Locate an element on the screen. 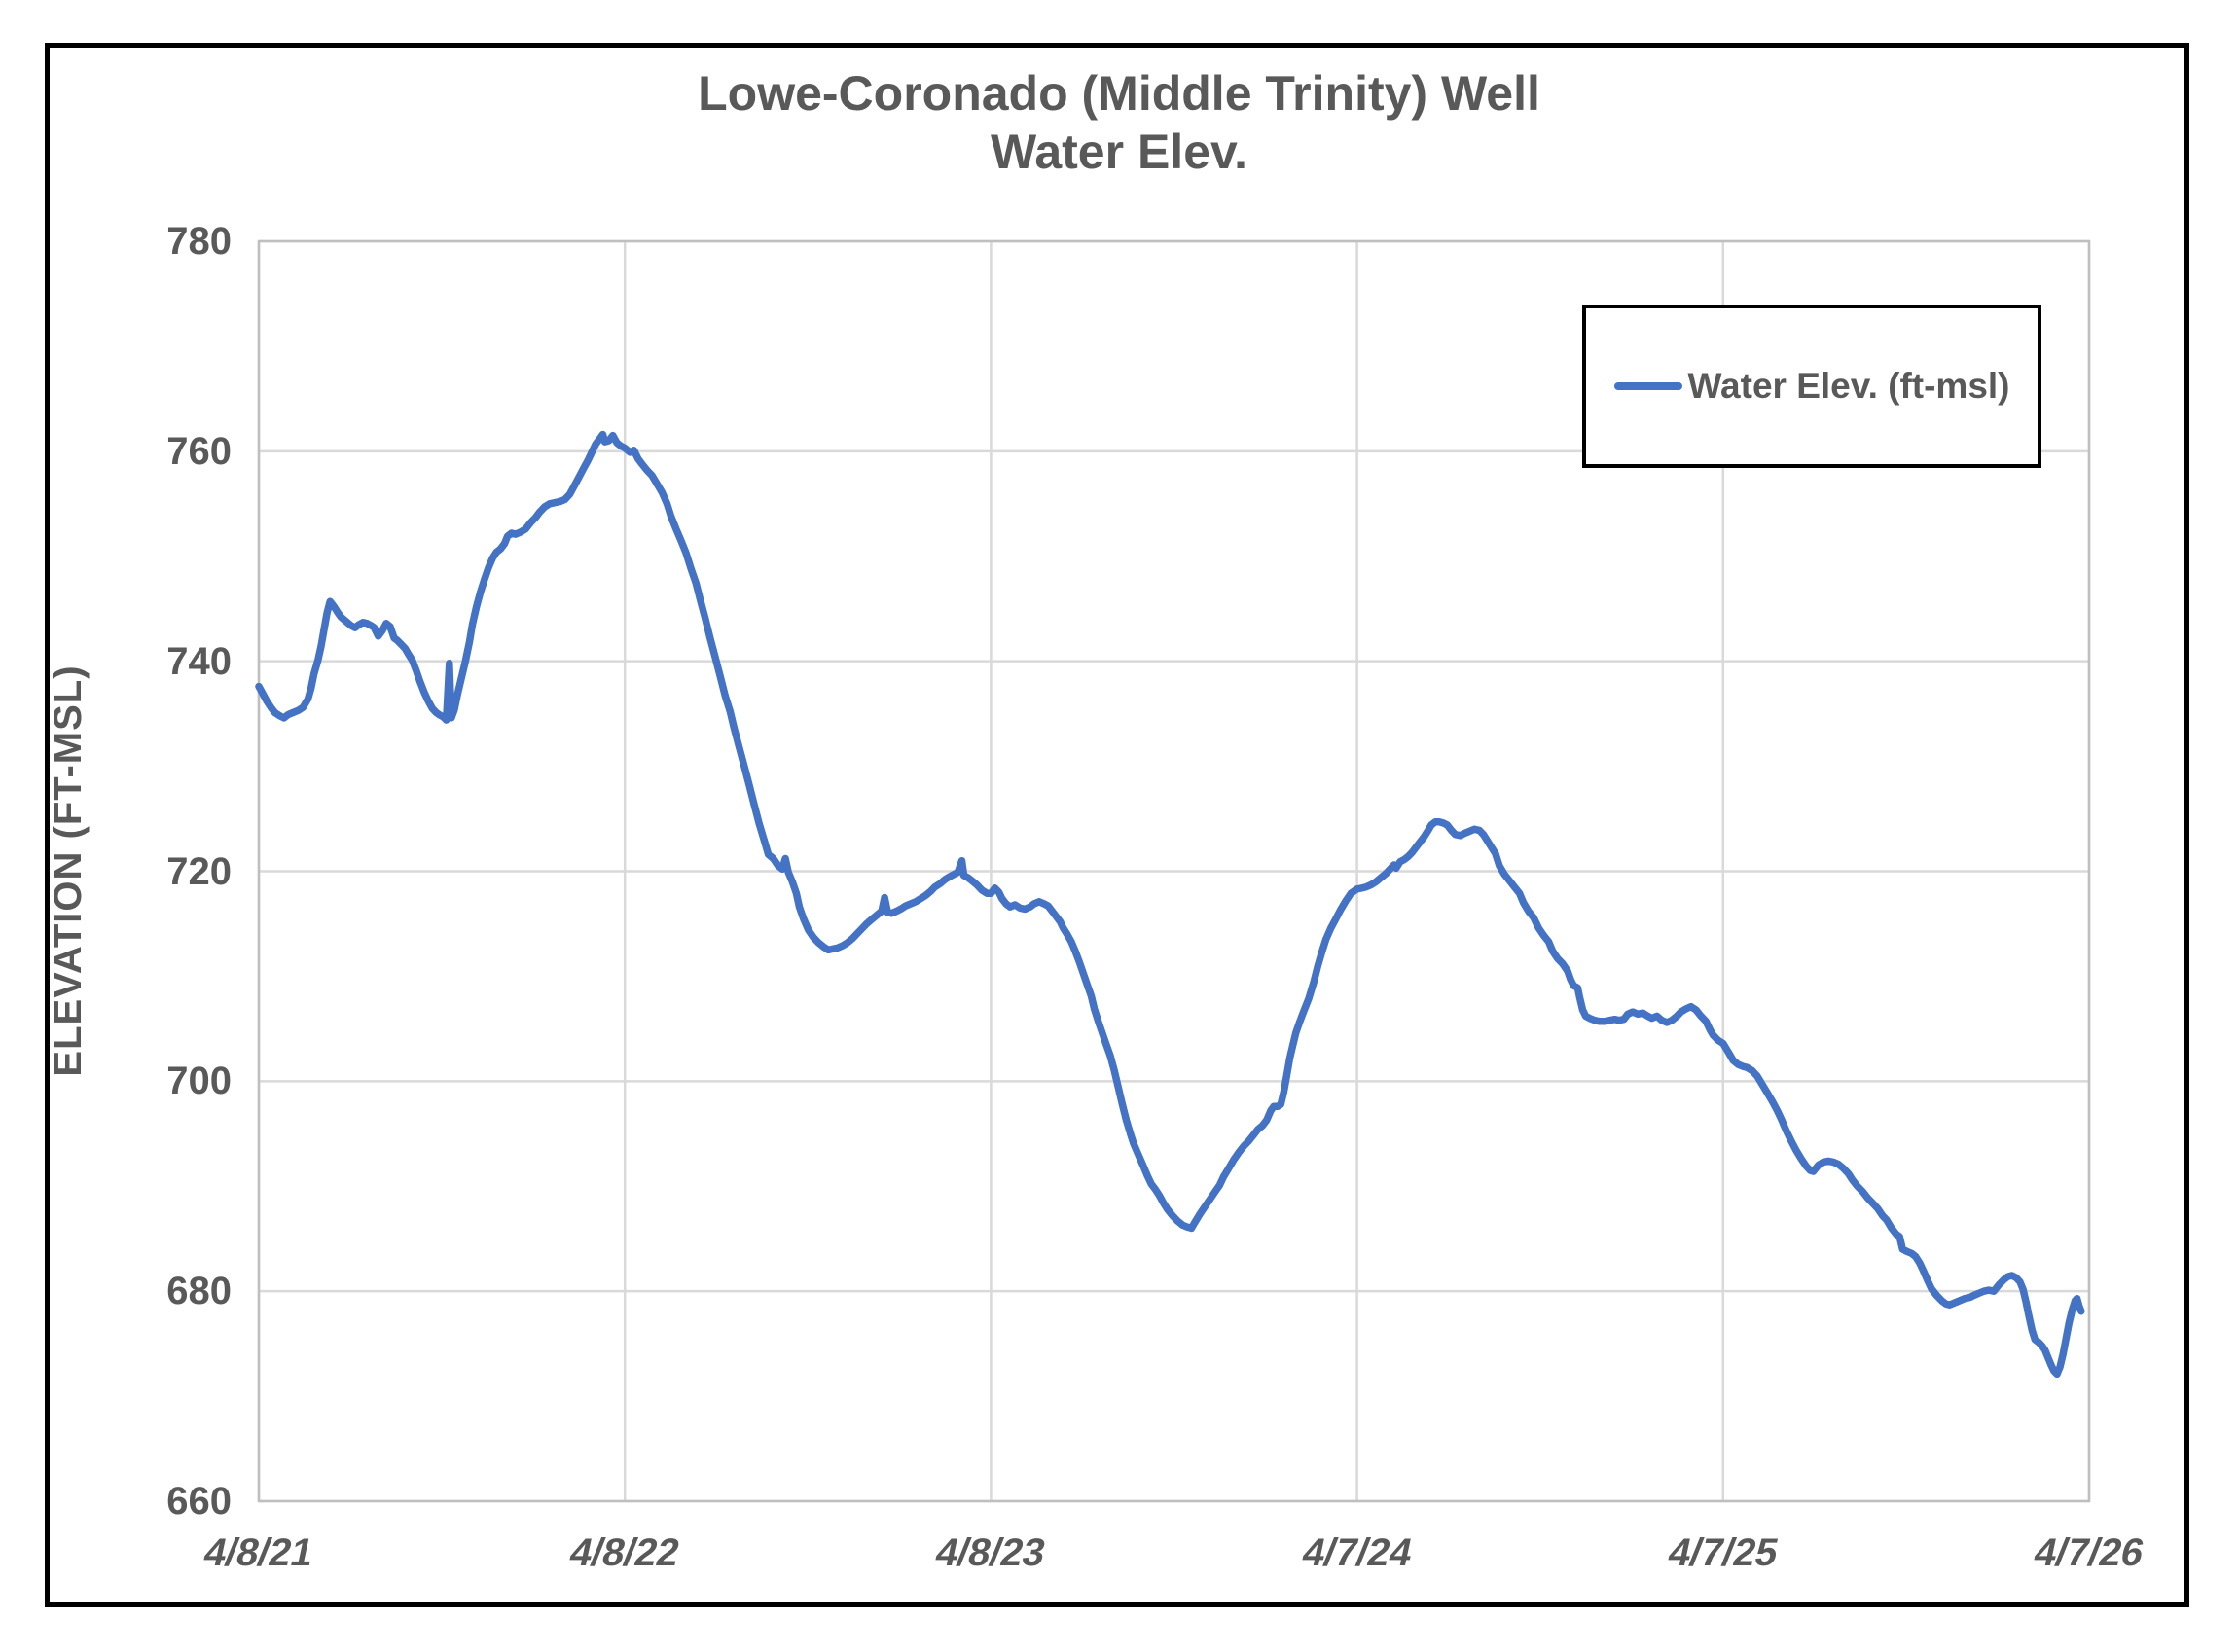 This screenshot has width=2238, height=1652. legend-label: Water Elev. (ft-msl) is located at coordinates (1848, 386).